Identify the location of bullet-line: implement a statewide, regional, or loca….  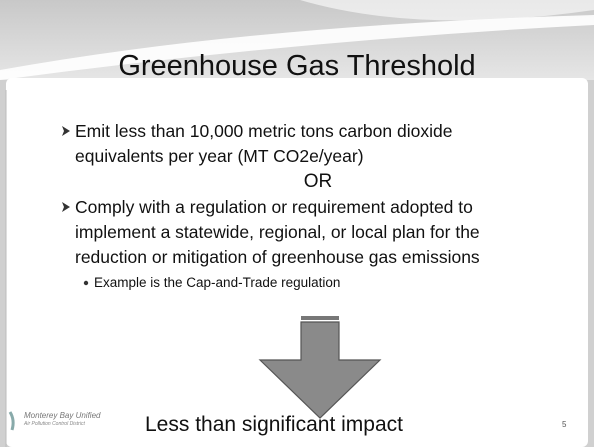
(277, 232).